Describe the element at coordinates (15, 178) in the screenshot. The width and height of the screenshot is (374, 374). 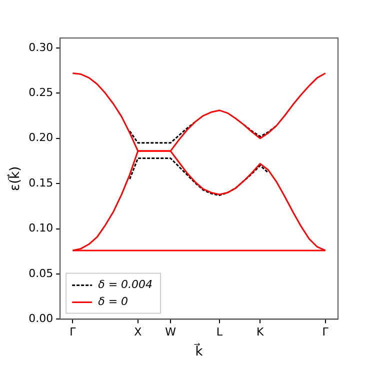
I see `y-axis-title: ε(k⃗)` at that location.